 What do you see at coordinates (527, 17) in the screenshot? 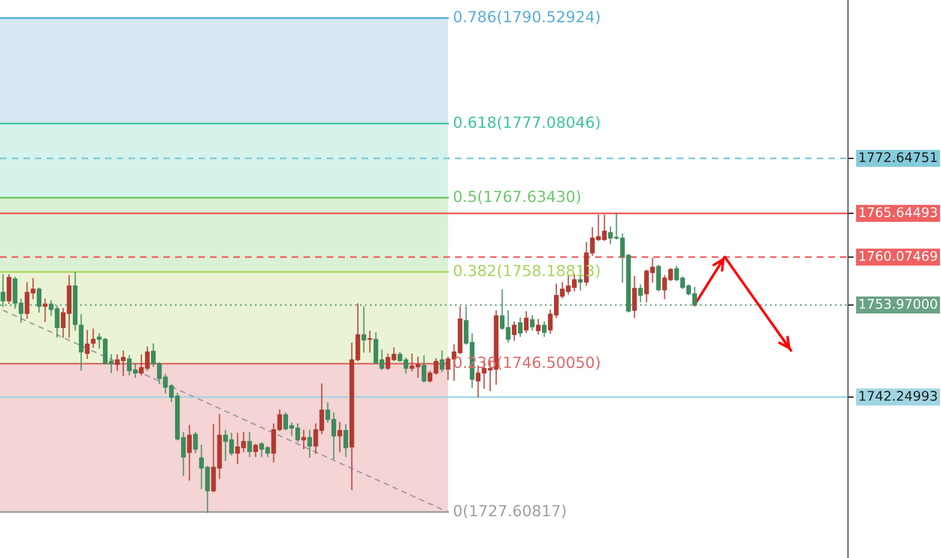
I see `ref-line-label: 0.786(1790.52924)` at bounding box center [527, 17].